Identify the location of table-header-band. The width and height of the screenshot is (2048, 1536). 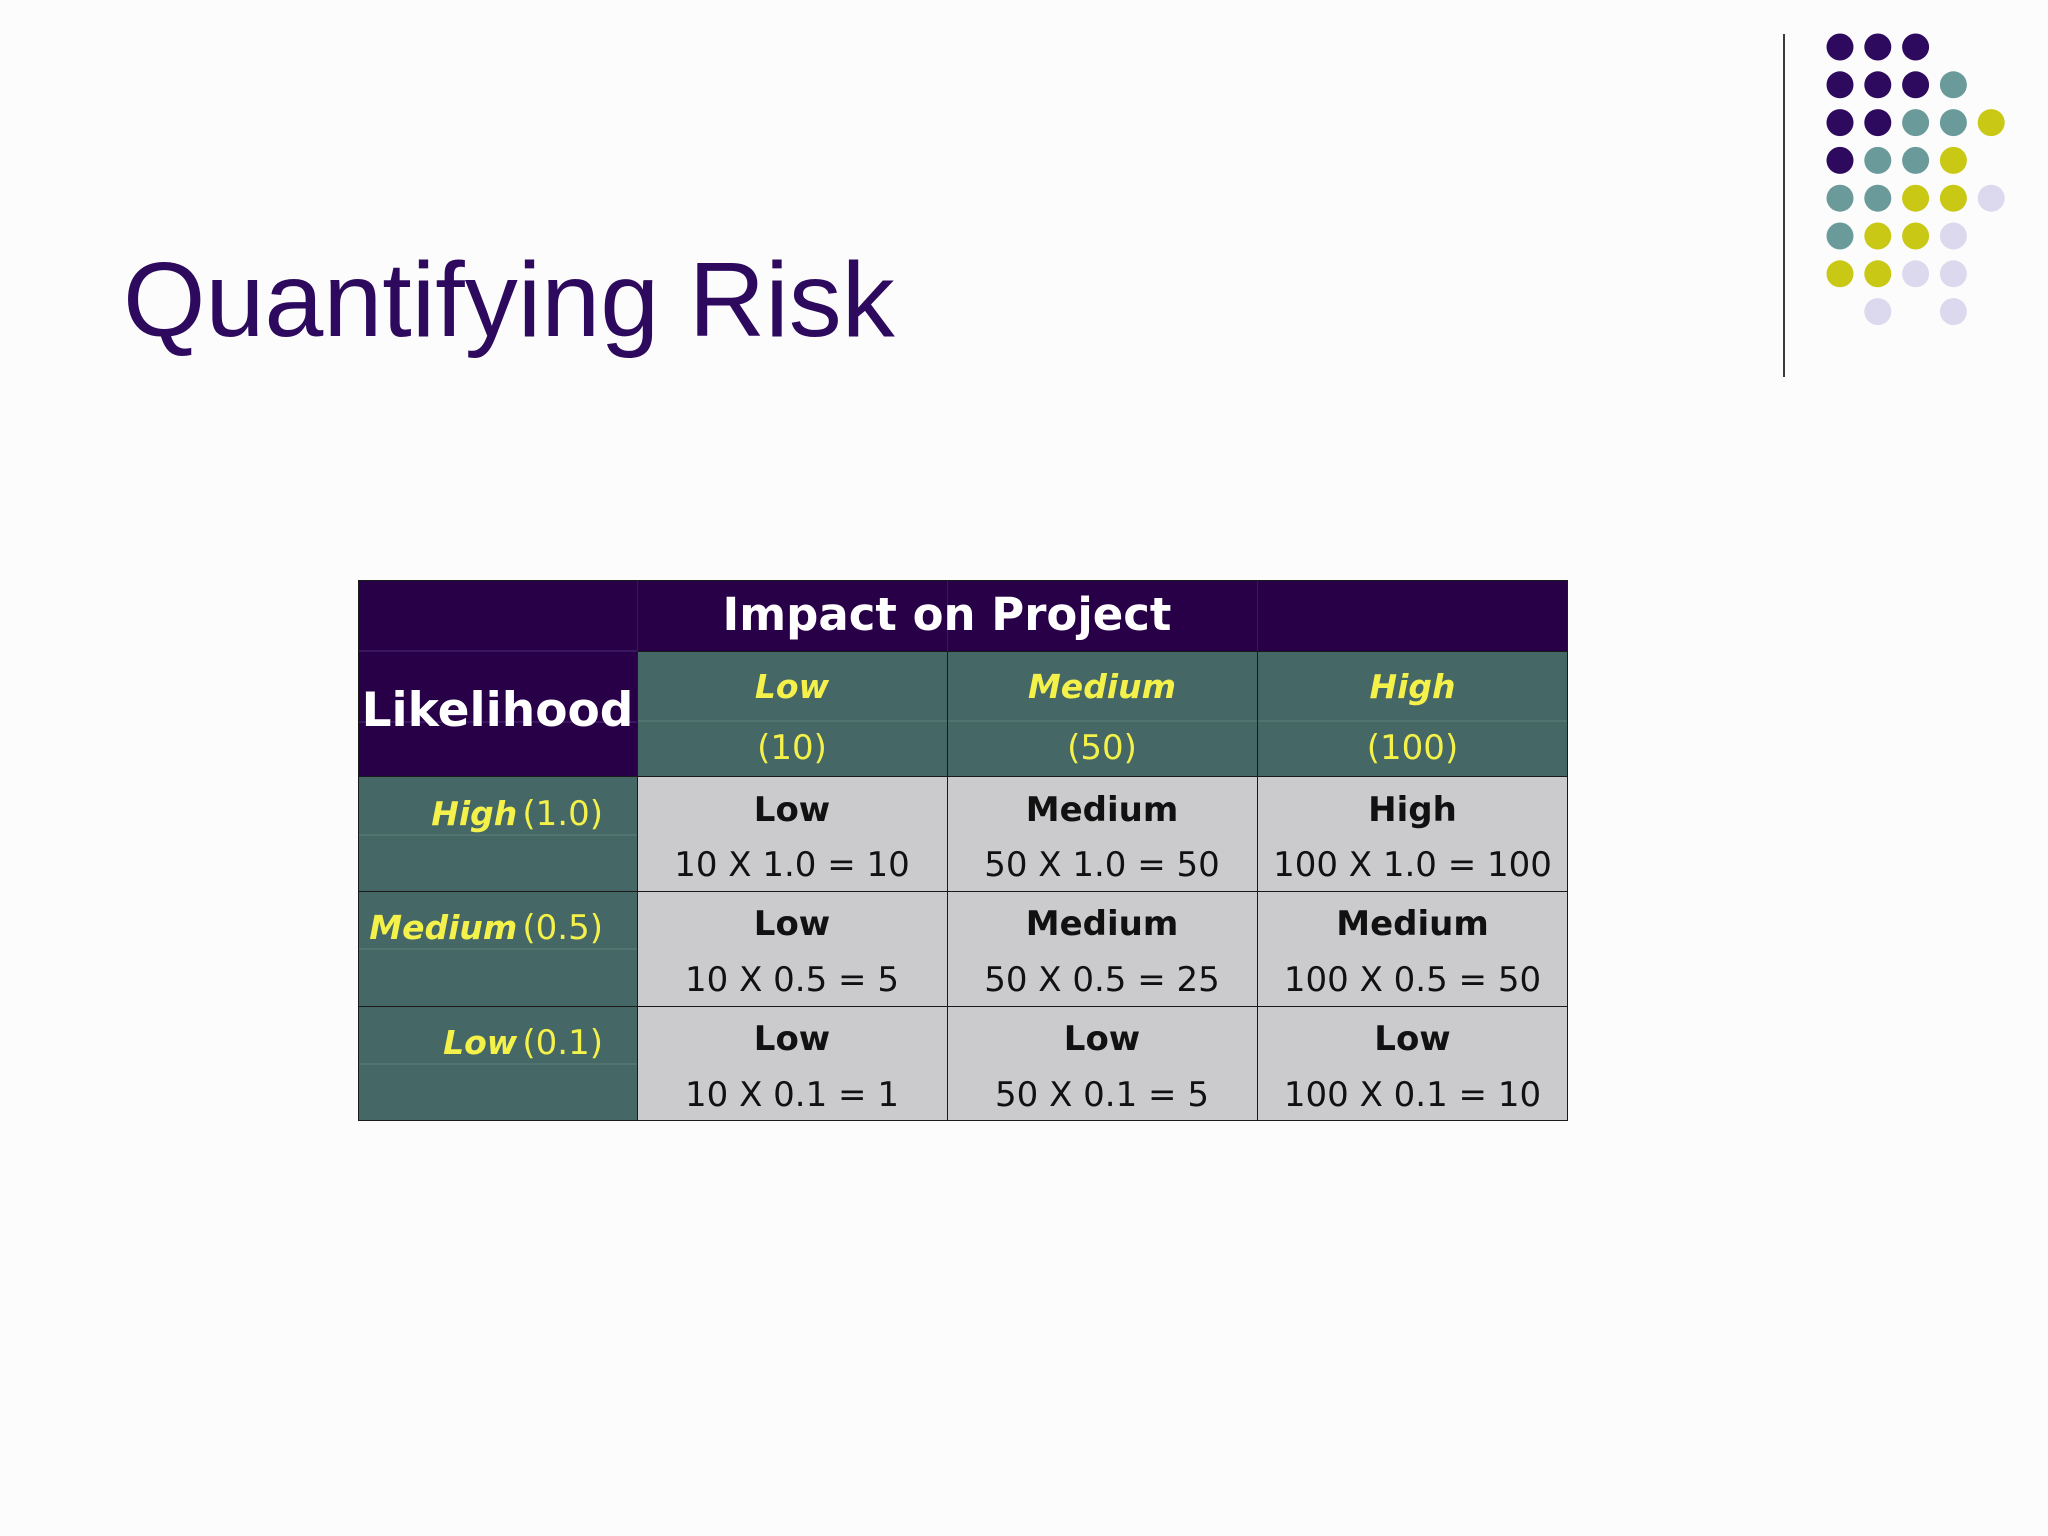
(963, 615).